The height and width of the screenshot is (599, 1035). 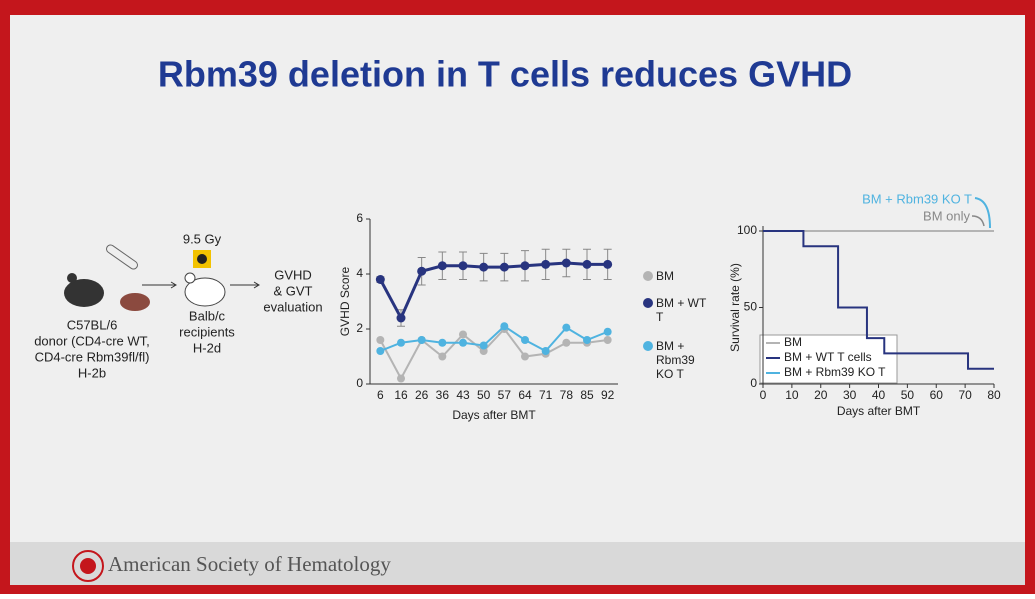 What do you see at coordinates (207, 315) in the screenshot?
I see `recipient-label: Balb/c` at bounding box center [207, 315].